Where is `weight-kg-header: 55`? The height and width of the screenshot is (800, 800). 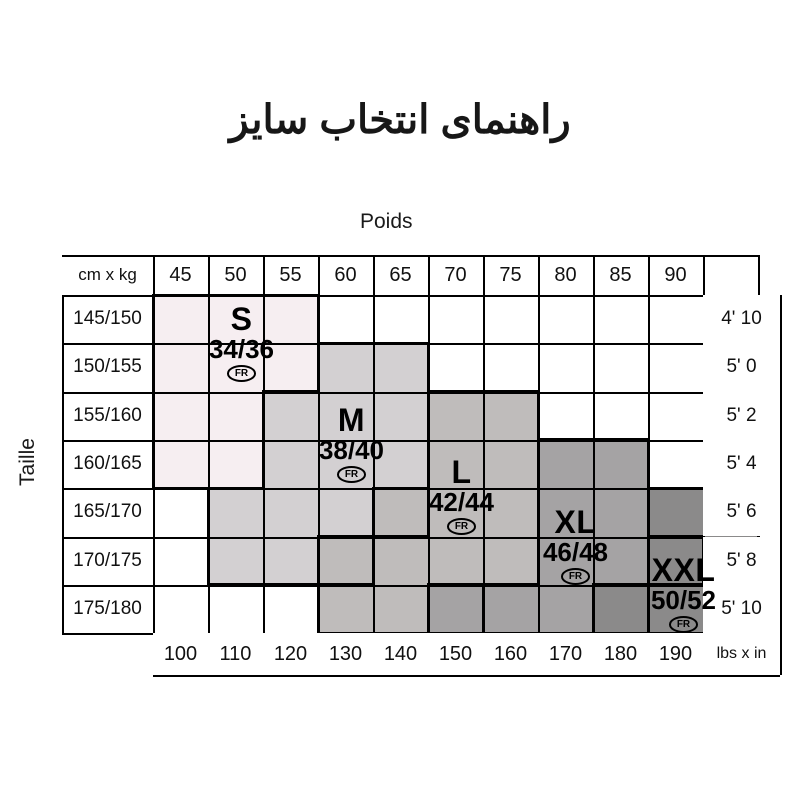 weight-kg-header: 55 is located at coordinates (290, 274).